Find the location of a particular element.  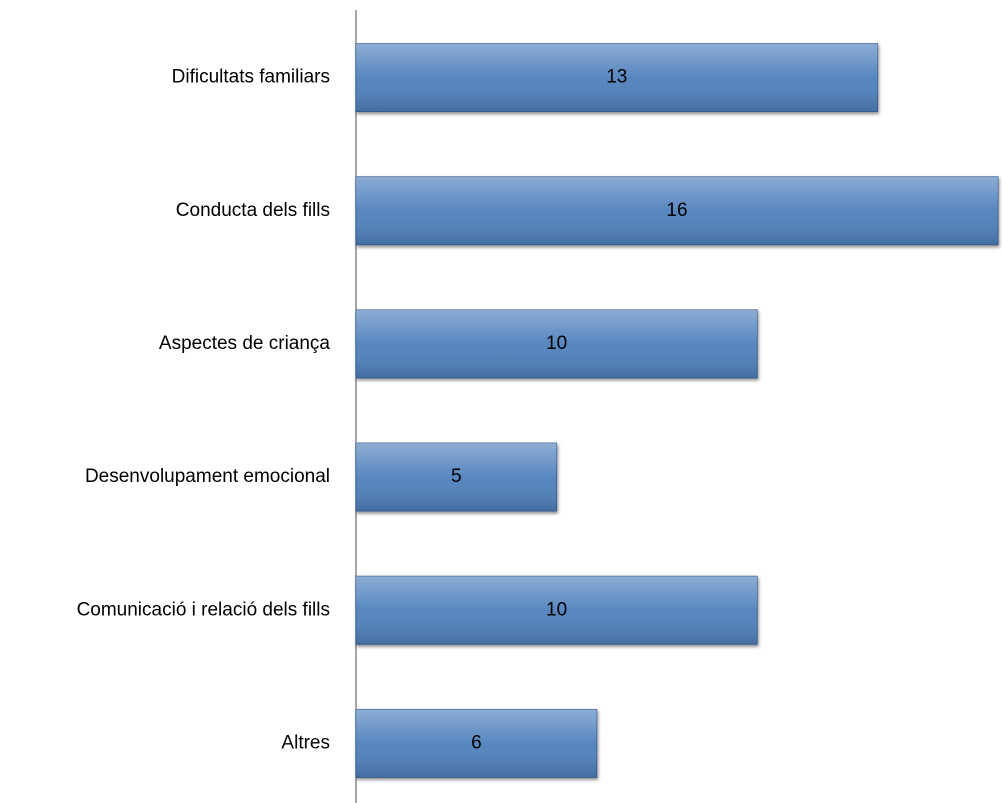

data-label: 13 is located at coordinates (616, 77).